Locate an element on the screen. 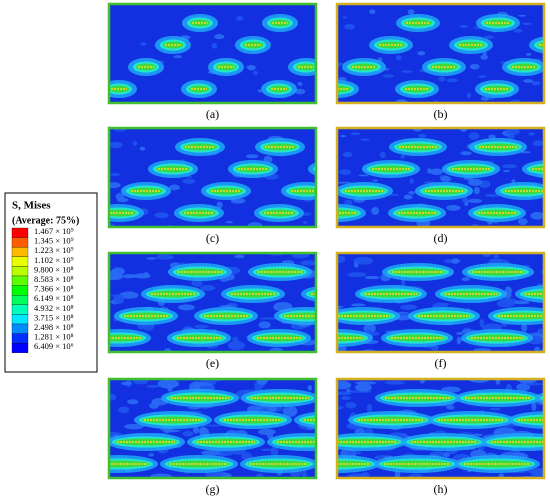  legend-label: 9.800 × 10⁸ is located at coordinates (54, 269).